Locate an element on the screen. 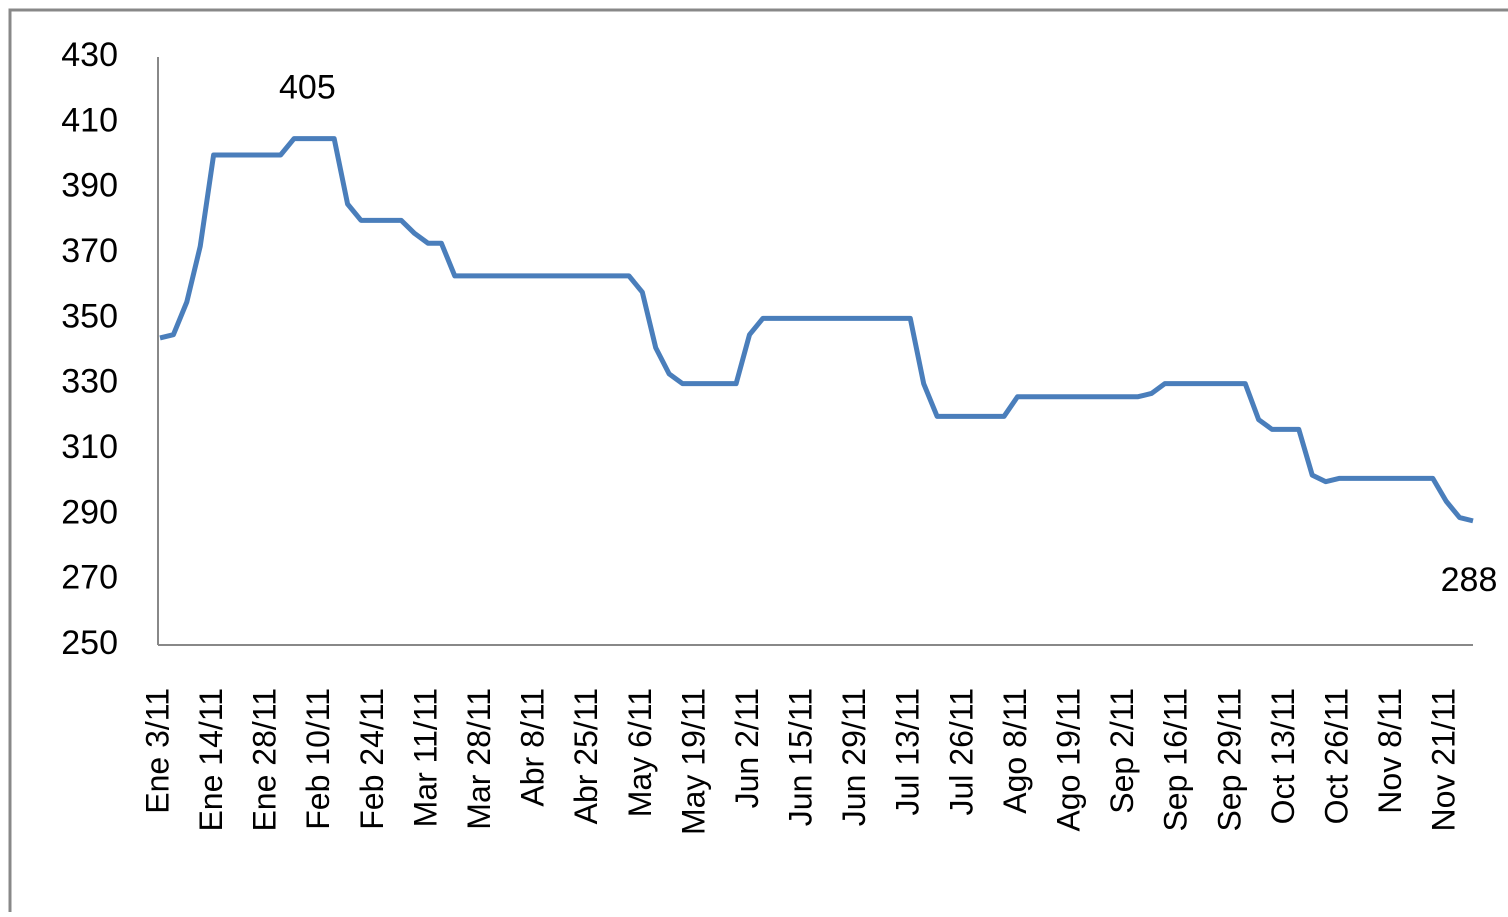 The width and height of the screenshot is (1508, 917). y-tick-label: 310 is located at coordinates (89, 447).